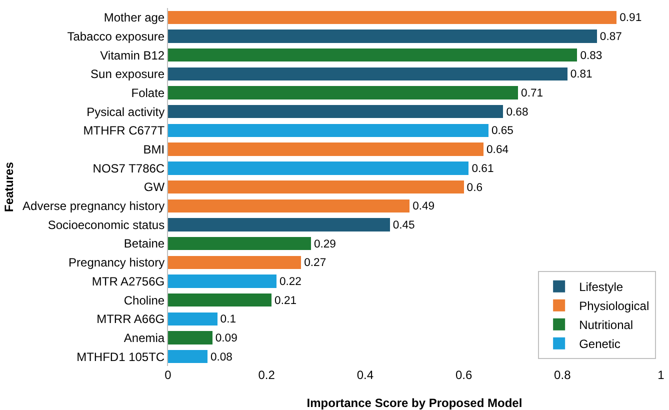 The width and height of the screenshot is (669, 410). I want to click on legend-label: Physiological, so click(614, 306).